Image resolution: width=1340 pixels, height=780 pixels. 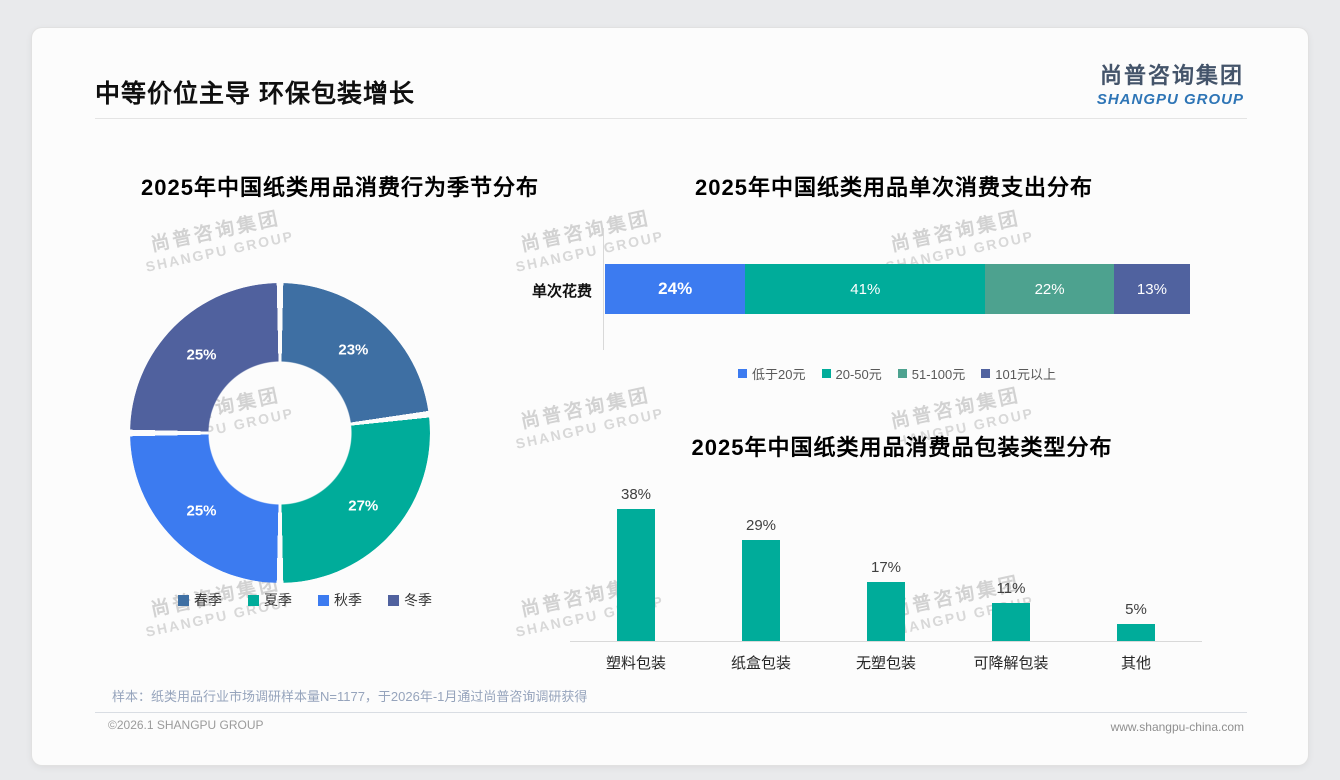 I want to click on copyright-text: ©2026.1 SHANGPU GROUP, so click(x=186, y=725).